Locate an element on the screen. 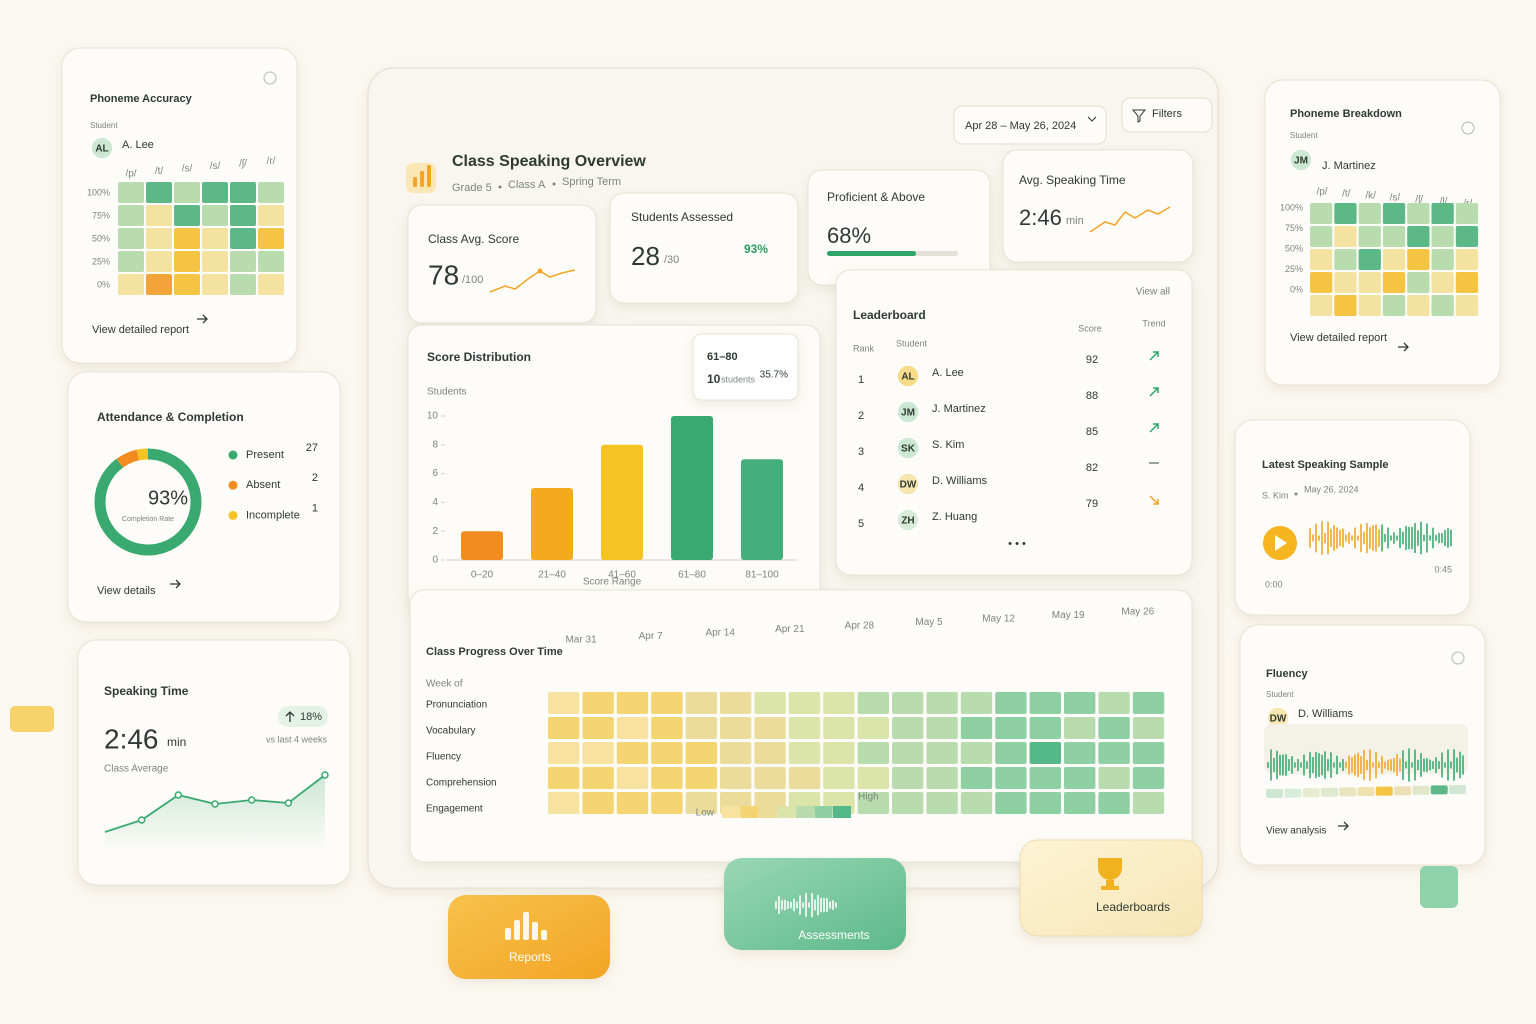 Image resolution: width=1536 pixels, height=1024 pixels. date-range: Apr 28 – May 26, 2024 is located at coordinates (1020, 126).